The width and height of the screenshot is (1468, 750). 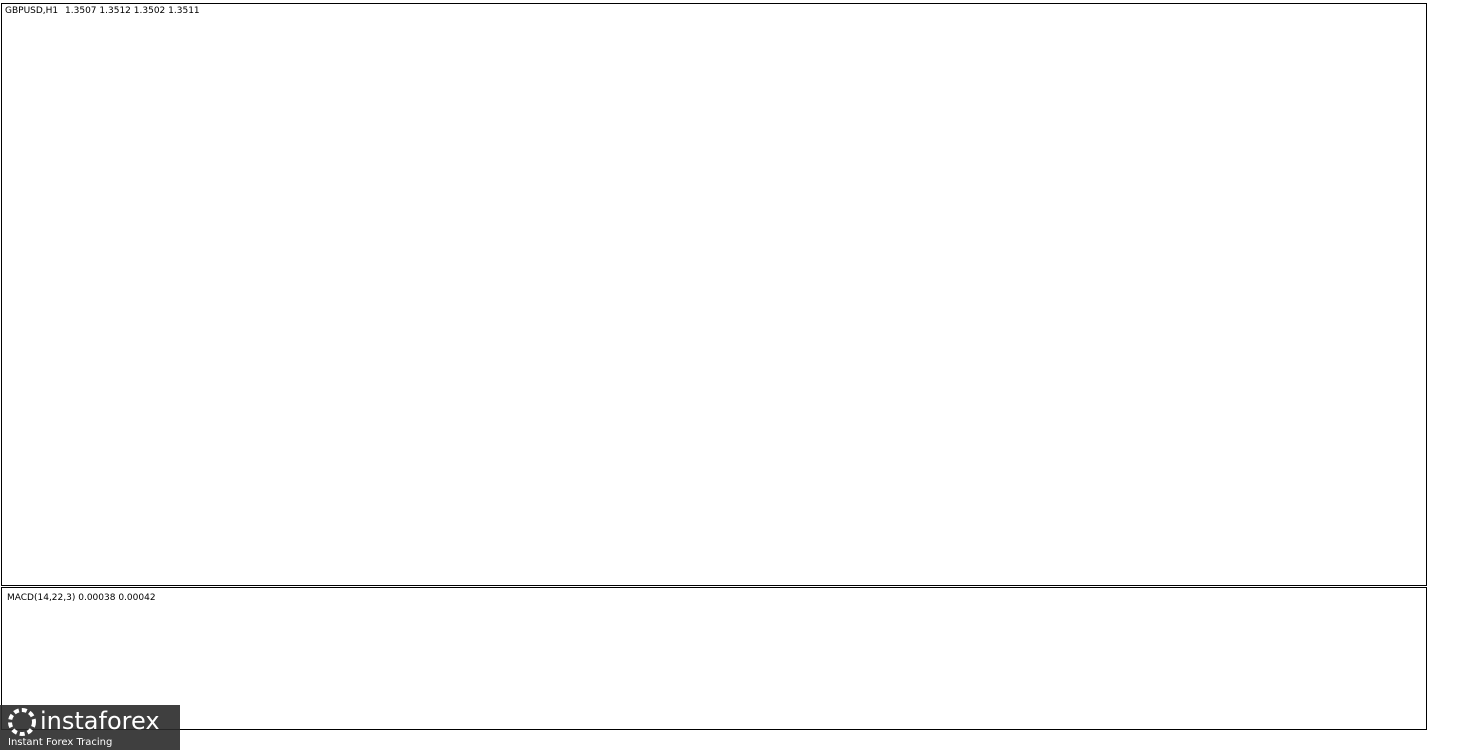 I want to click on logo-name: instaforex, so click(x=100, y=721).